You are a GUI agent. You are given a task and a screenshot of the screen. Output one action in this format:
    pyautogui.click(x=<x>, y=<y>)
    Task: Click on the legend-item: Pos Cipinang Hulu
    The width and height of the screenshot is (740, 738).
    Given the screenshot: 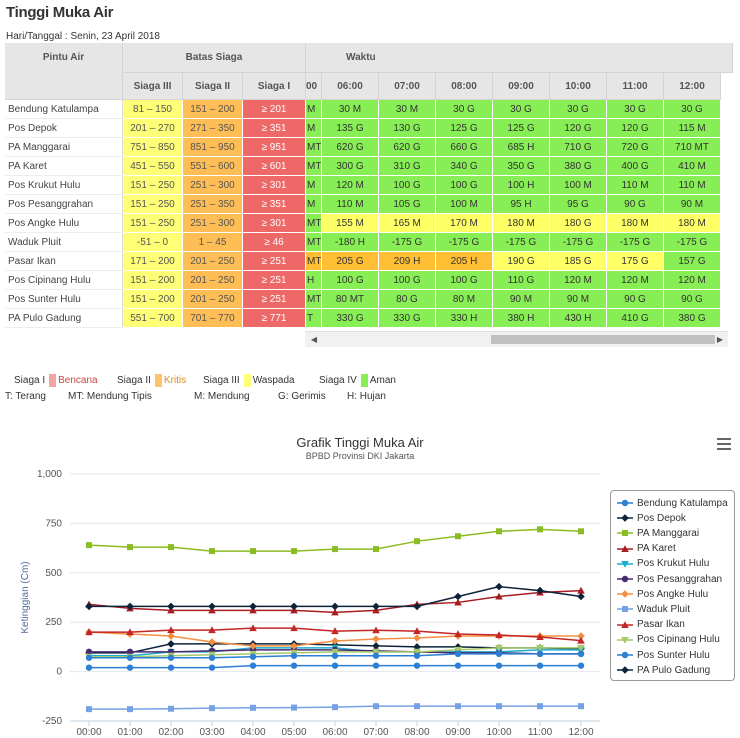 What is the action you would take?
    pyautogui.click(x=668, y=640)
    